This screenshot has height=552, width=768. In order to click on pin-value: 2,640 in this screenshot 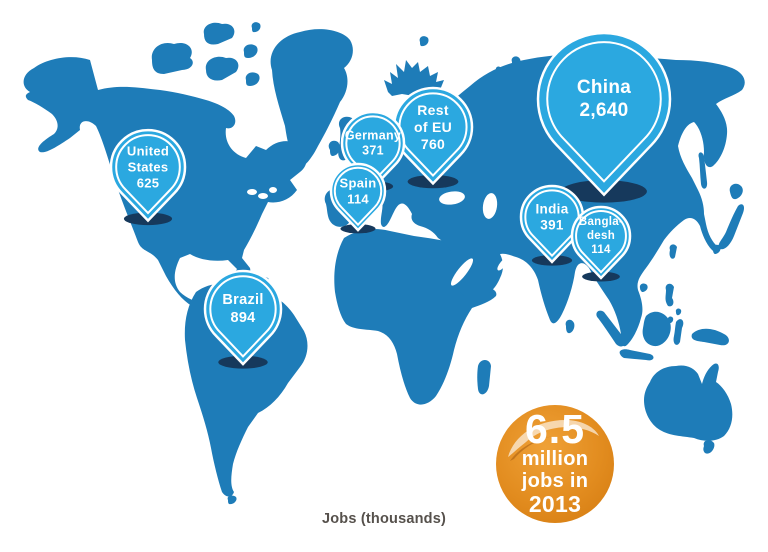, I will do `click(603, 110)`.